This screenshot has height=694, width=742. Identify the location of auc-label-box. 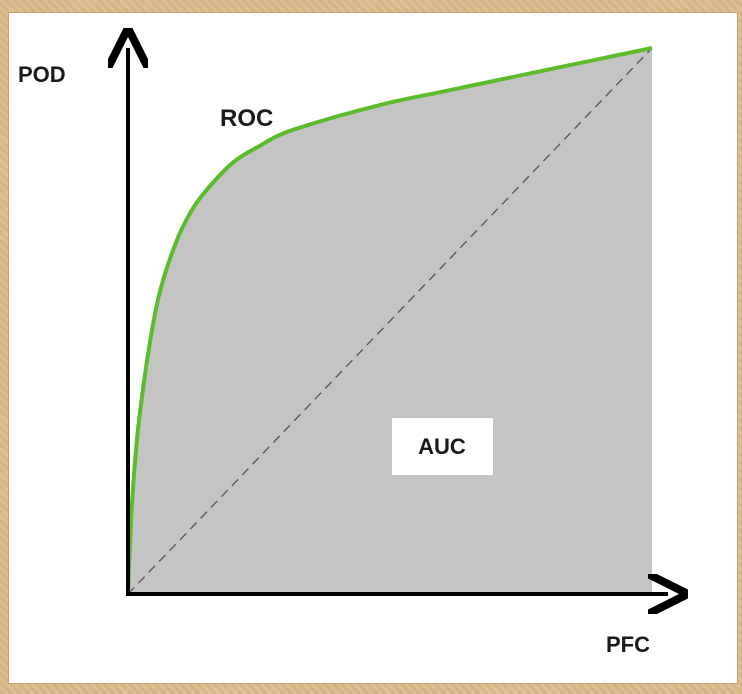
(442, 446).